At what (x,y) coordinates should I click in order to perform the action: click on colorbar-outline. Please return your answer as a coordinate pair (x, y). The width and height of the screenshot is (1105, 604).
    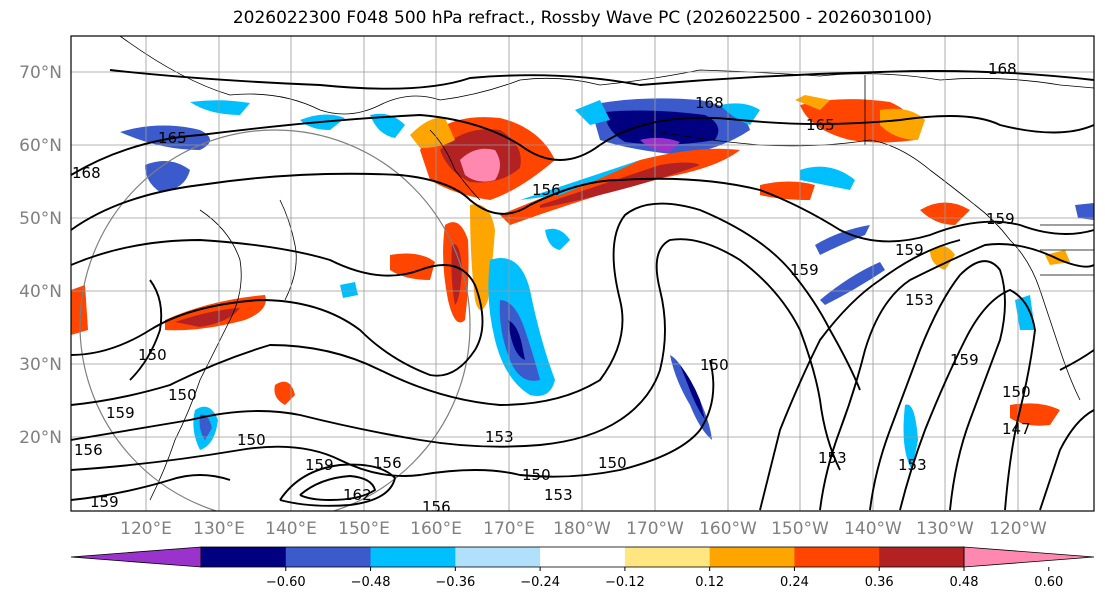
    Looking at the image, I should click on (582, 557).